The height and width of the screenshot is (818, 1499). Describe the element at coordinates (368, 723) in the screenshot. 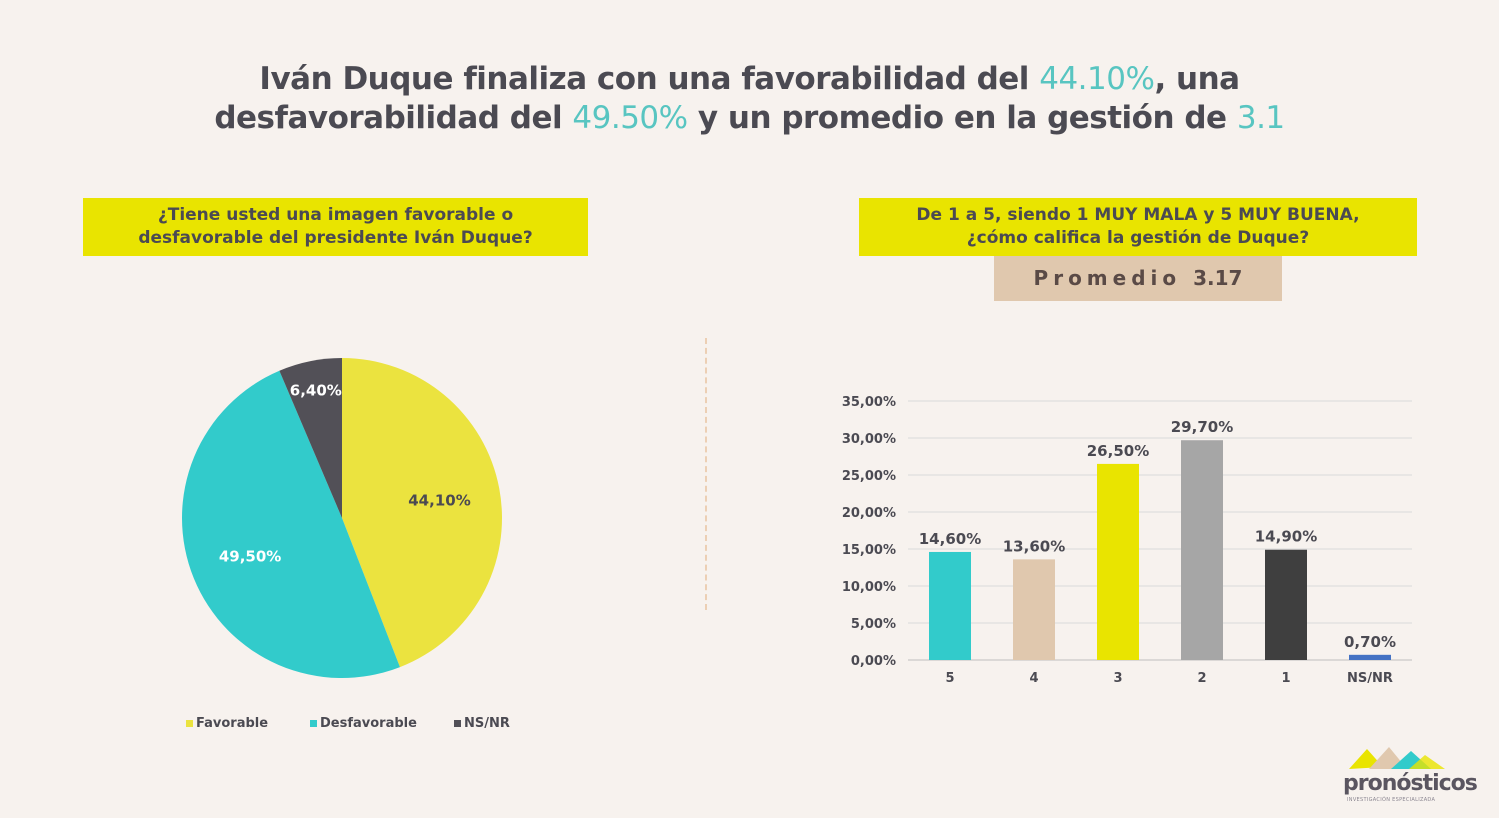

I see `legend-label-desfavorable: Desfavorable` at that location.